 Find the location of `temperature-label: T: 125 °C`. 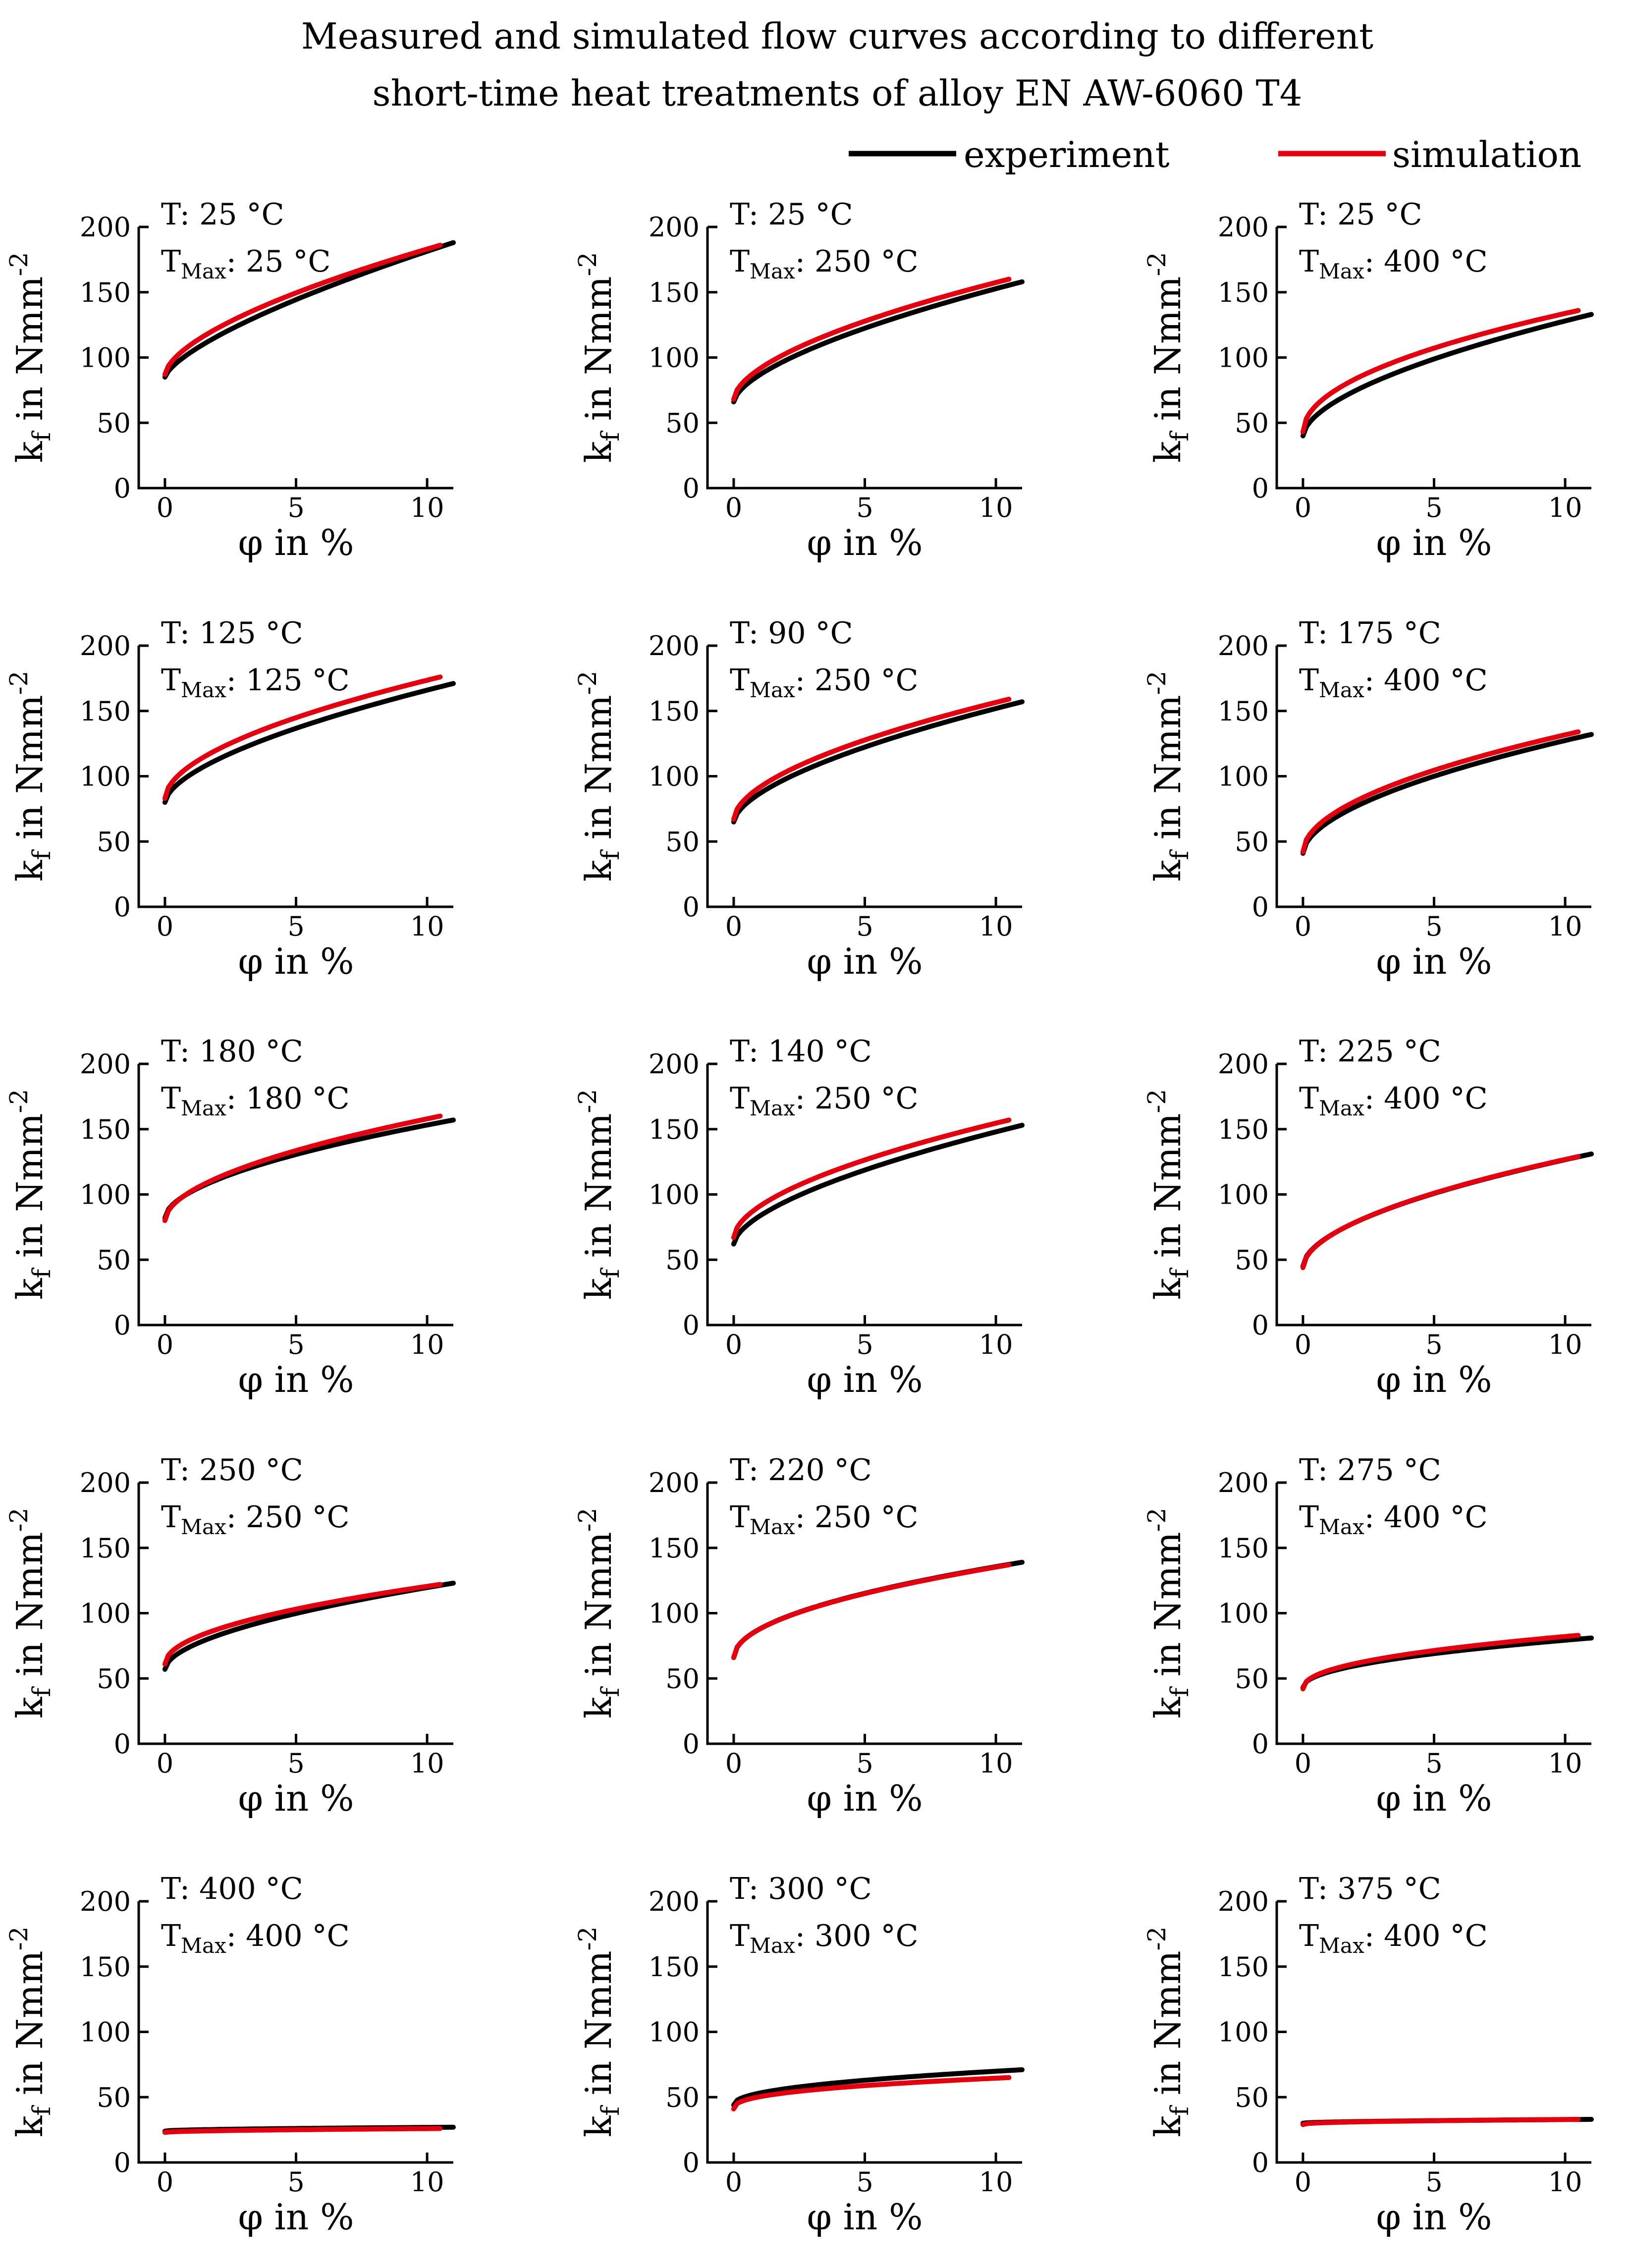

temperature-label: T: 125 °C is located at coordinates (232, 633).